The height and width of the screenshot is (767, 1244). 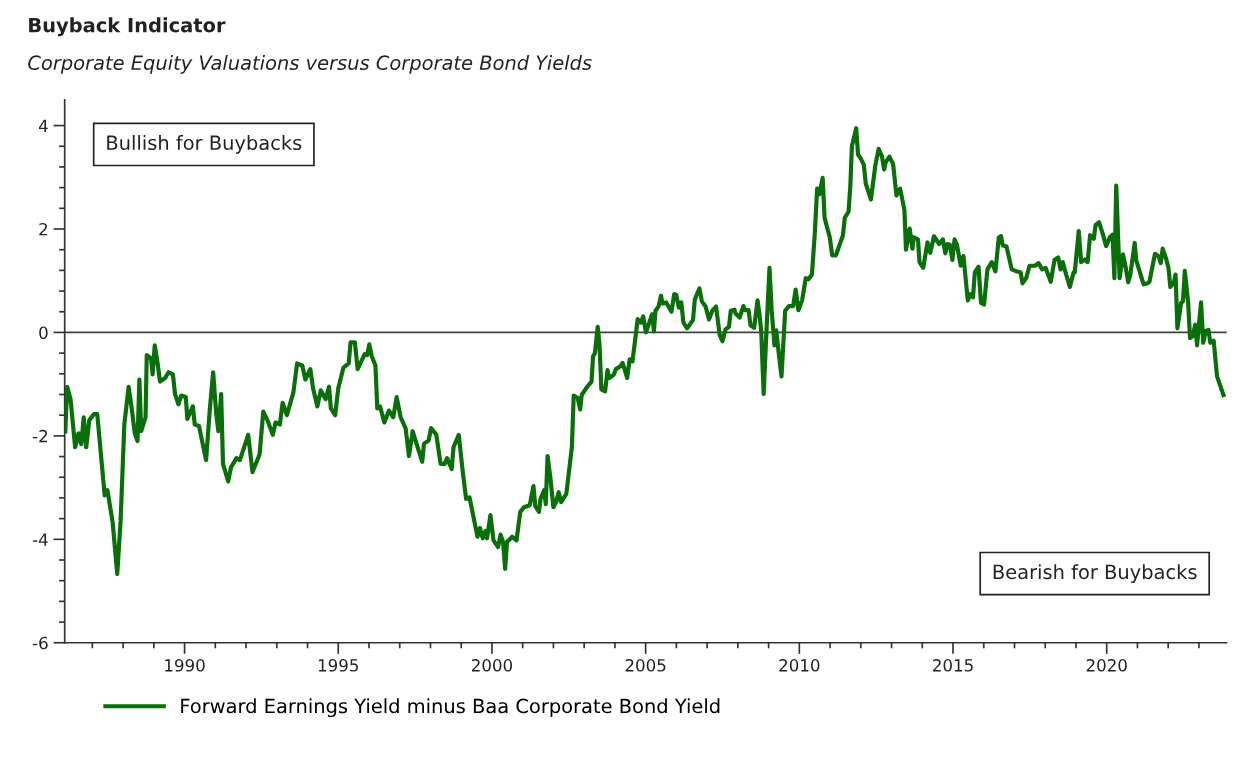 I want to click on x-tick-label: 2010, so click(x=799, y=665).